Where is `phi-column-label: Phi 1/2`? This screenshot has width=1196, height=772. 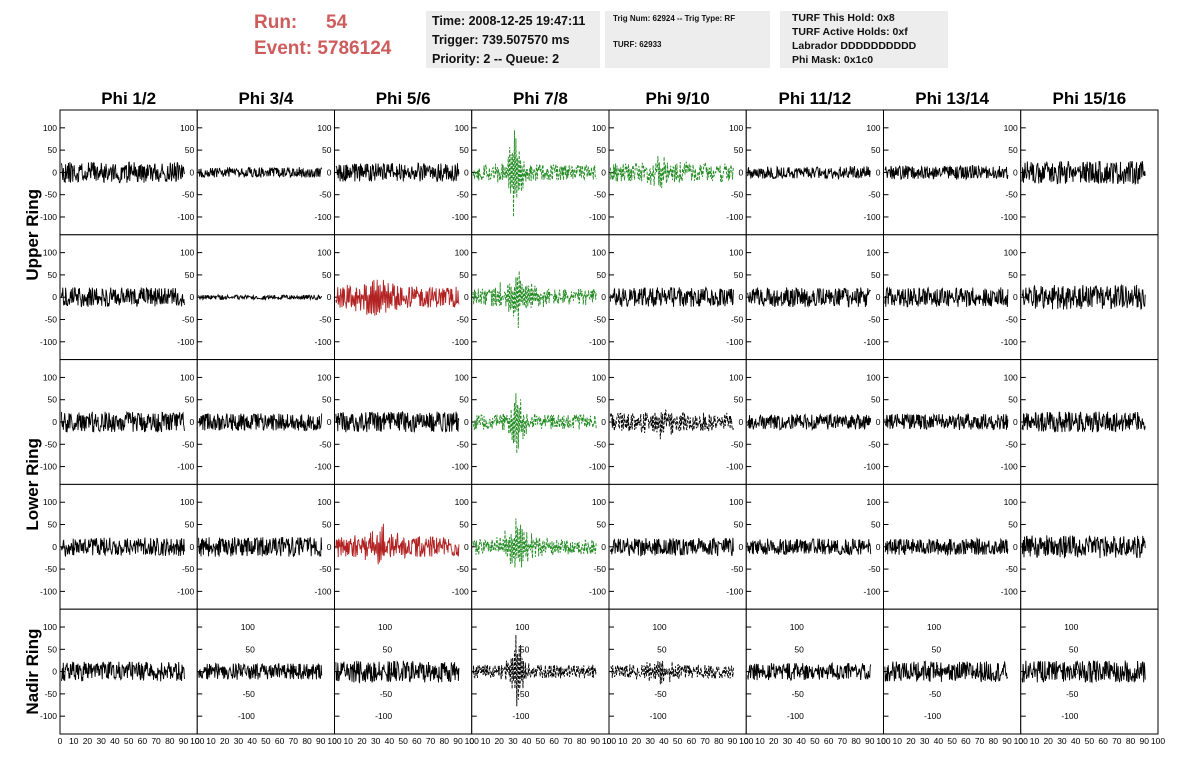
phi-column-label: Phi 1/2 is located at coordinates (128, 98).